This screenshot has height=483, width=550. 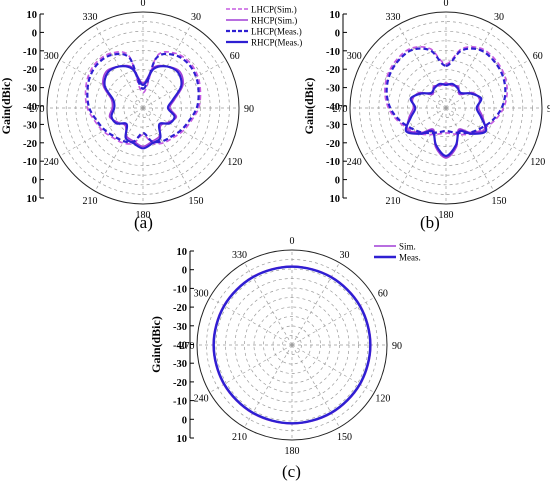 What do you see at coordinates (383, 294) in the screenshot?
I see `angle-label: 60` at bounding box center [383, 294].